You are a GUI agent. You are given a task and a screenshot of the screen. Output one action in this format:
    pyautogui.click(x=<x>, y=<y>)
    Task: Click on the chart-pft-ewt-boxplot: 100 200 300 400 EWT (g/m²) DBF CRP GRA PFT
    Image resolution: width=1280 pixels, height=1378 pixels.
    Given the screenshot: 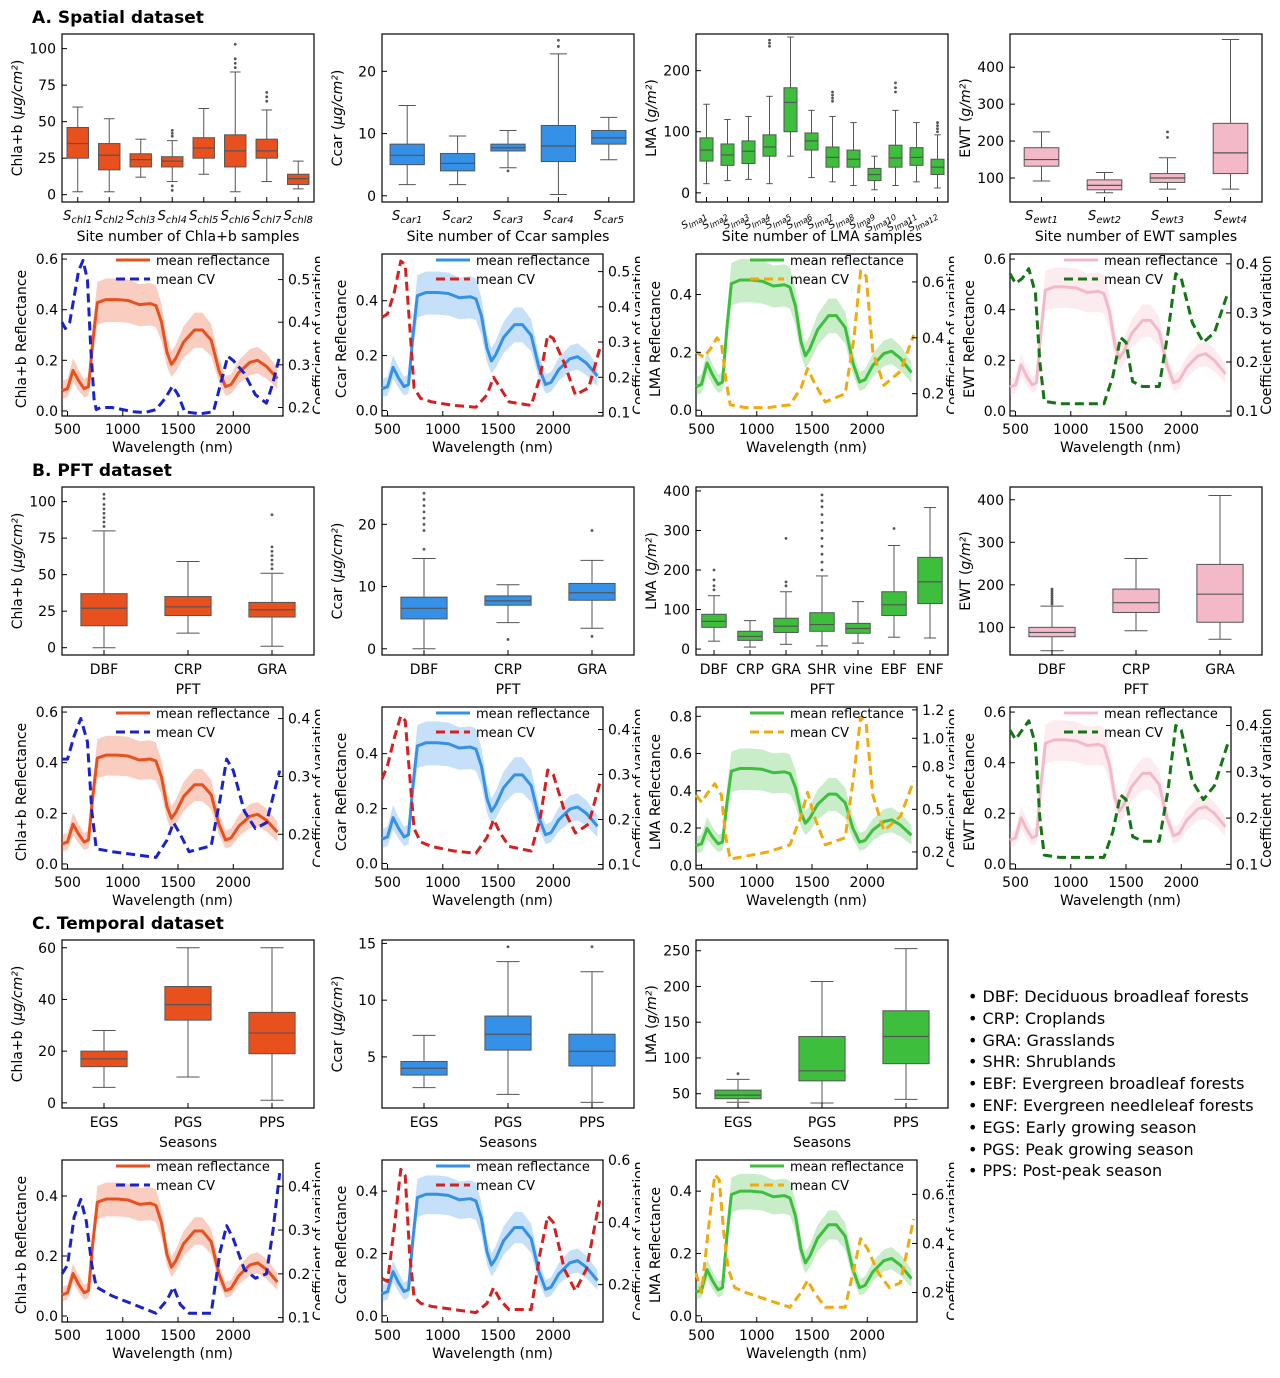 What is the action you would take?
    pyautogui.click(x=1110, y=592)
    